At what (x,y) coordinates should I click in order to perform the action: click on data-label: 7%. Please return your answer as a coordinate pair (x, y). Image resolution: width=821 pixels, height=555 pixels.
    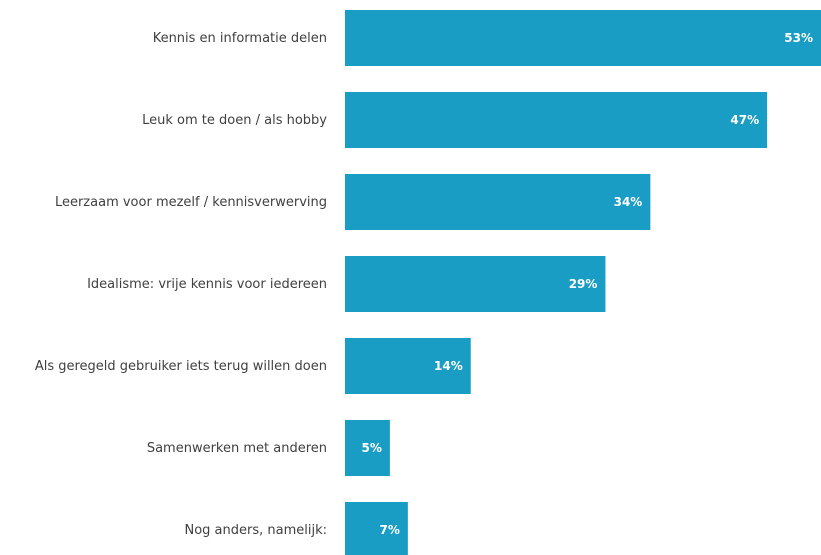
    Looking at the image, I should click on (389, 530).